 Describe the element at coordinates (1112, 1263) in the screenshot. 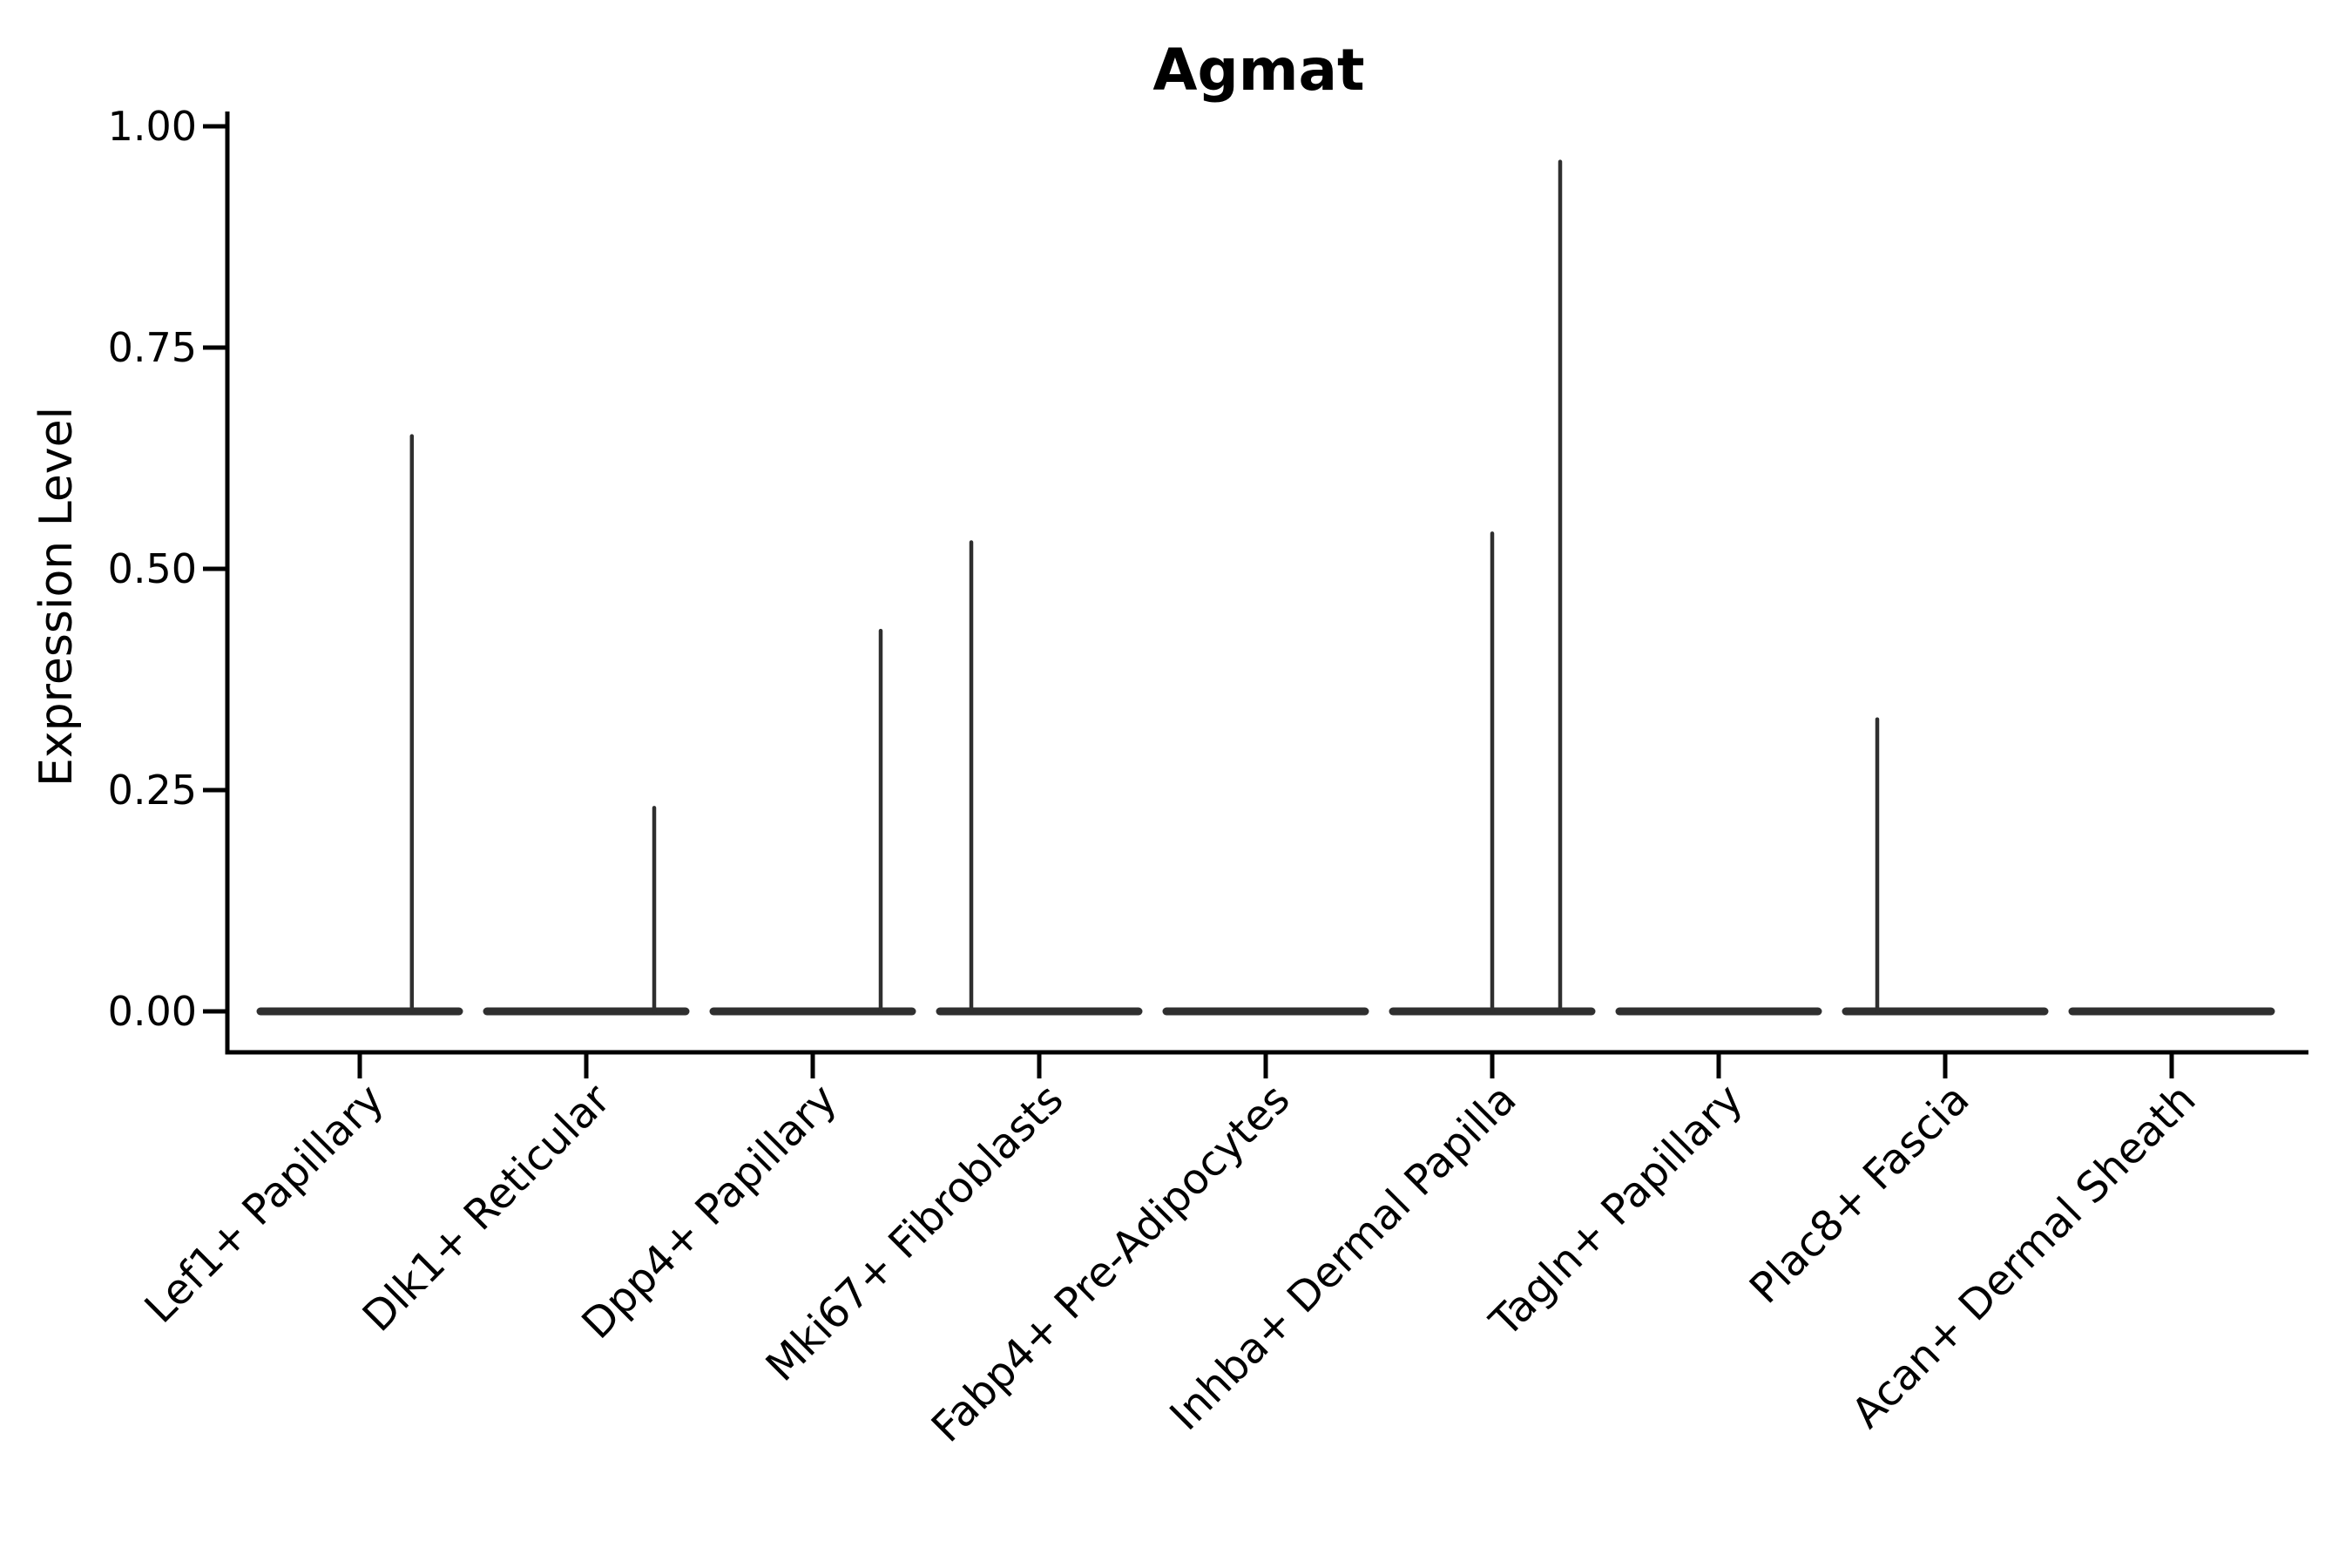

I see `x-tick-label: Fabp4+ Pre-Adipocytes` at that location.